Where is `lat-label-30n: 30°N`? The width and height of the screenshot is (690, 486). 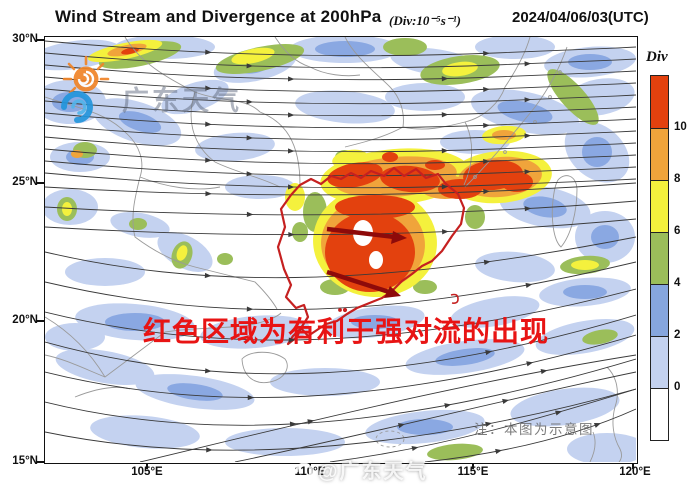 lat-label-30n: 30°N is located at coordinates (25, 39).